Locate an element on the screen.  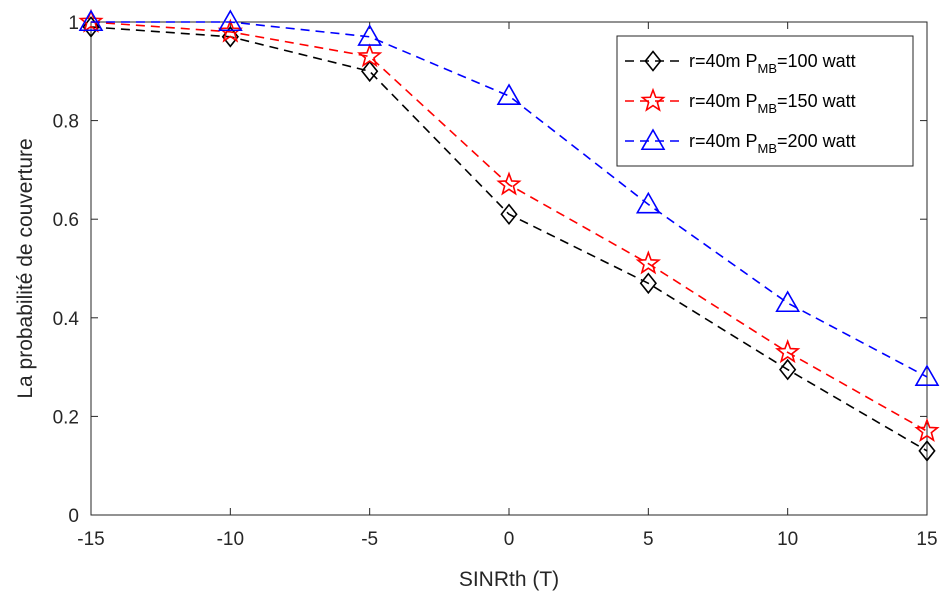
legend-item: r=40m PMB=150 watt is located at coordinates (740, 101).